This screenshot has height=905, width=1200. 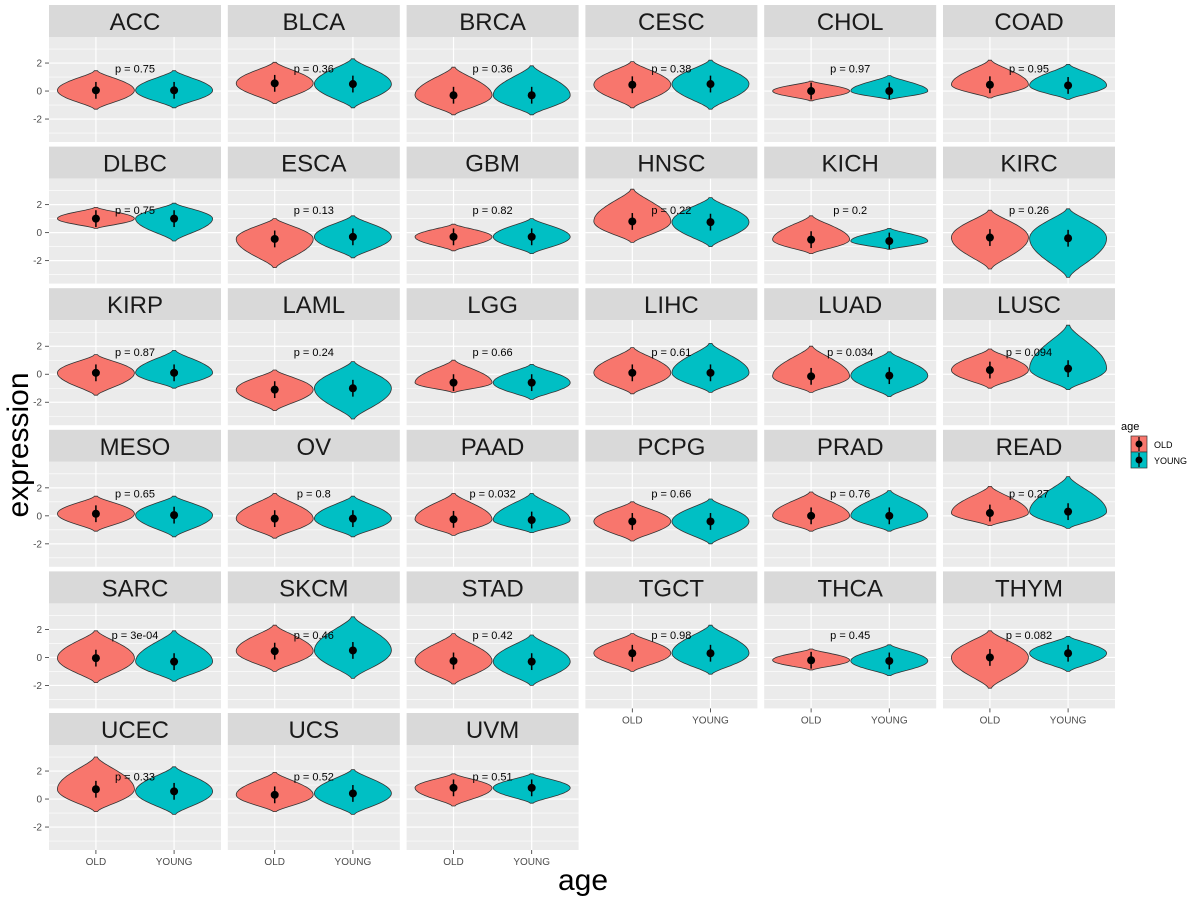 What do you see at coordinates (850, 447) in the screenshot?
I see `strip-label: PRAD` at bounding box center [850, 447].